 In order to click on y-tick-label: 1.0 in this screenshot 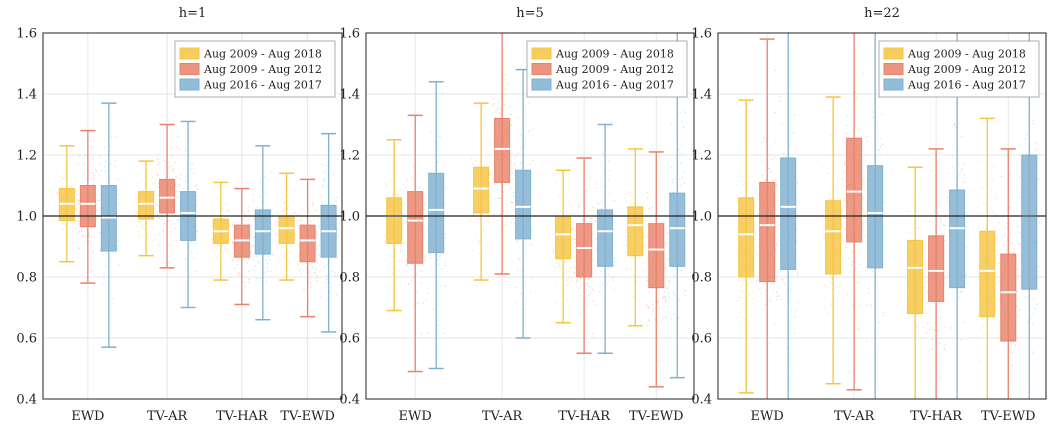, I will do `click(349, 217)`.